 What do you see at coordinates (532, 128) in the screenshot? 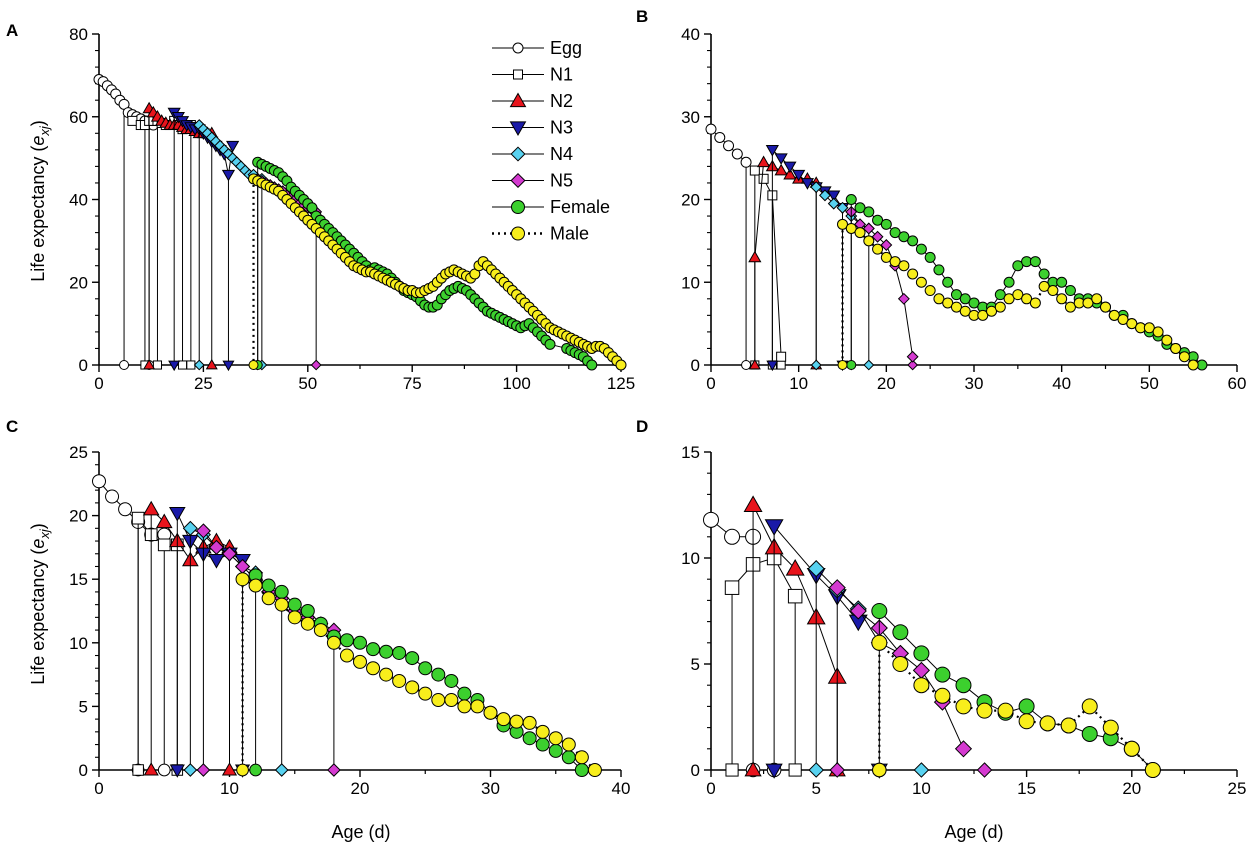
I see `legend-item-n3: N3` at bounding box center [532, 128].